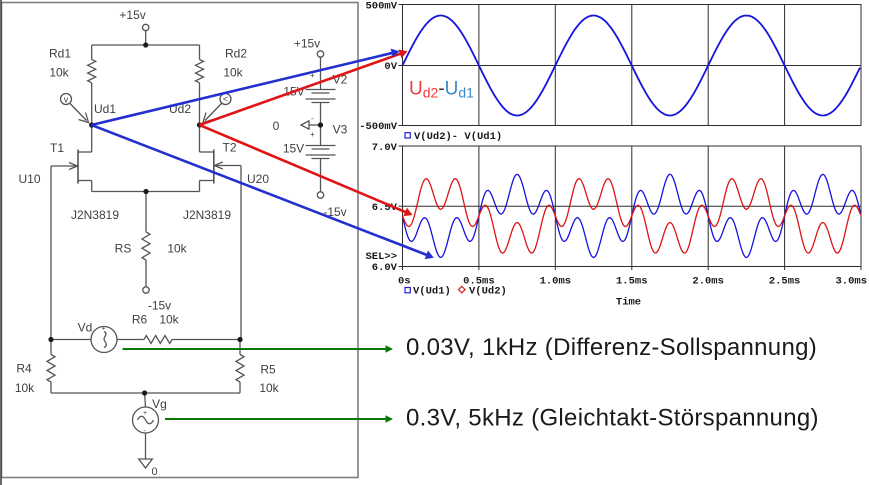 This screenshot has height=485, width=869. I want to click on svg-text: 0.5ms, so click(479, 282).